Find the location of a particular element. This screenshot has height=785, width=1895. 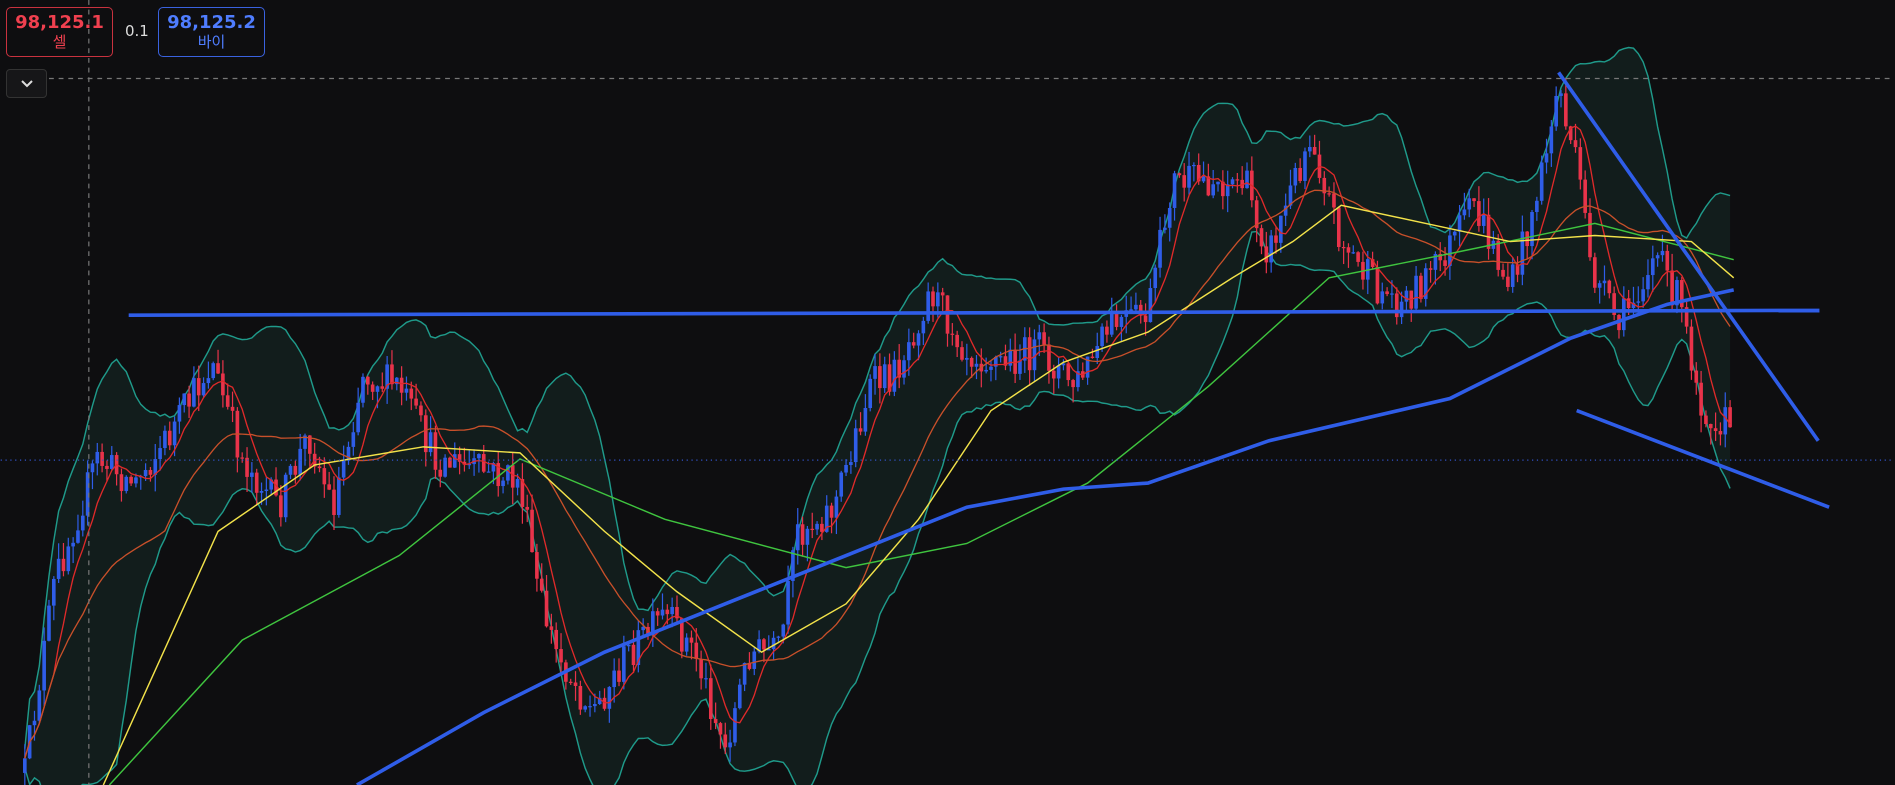

sell-label: 셀 is located at coordinates (59, 41).